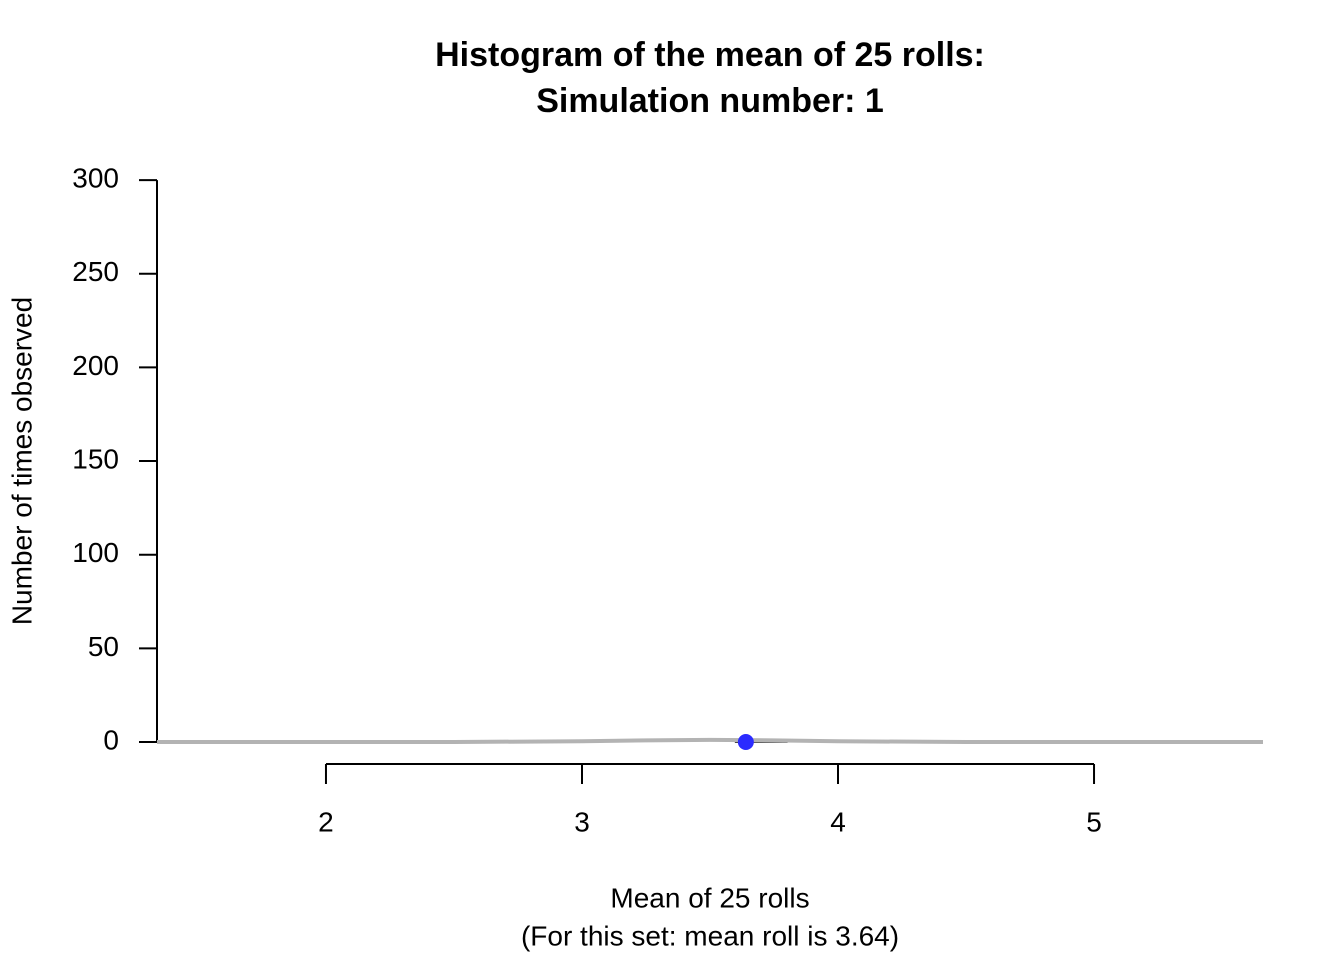 Image resolution: width=1344 pixels, height=960 pixels. What do you see at coordinates (95, 365) in the screenshot?
I see `y-tick-label: 200` at bounding box center [95, 365].